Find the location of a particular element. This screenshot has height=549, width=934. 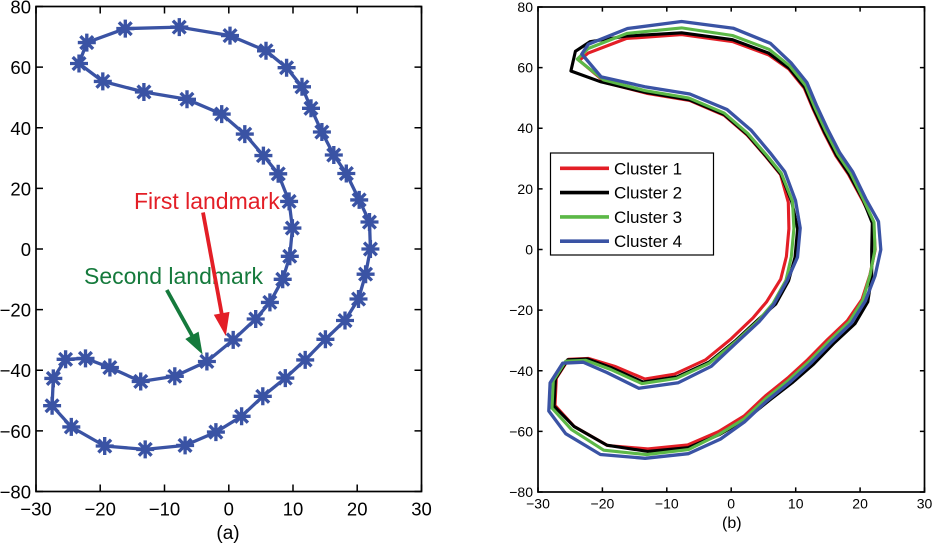

svg-text: Cluster 3 is located at coordinates (648, 217).